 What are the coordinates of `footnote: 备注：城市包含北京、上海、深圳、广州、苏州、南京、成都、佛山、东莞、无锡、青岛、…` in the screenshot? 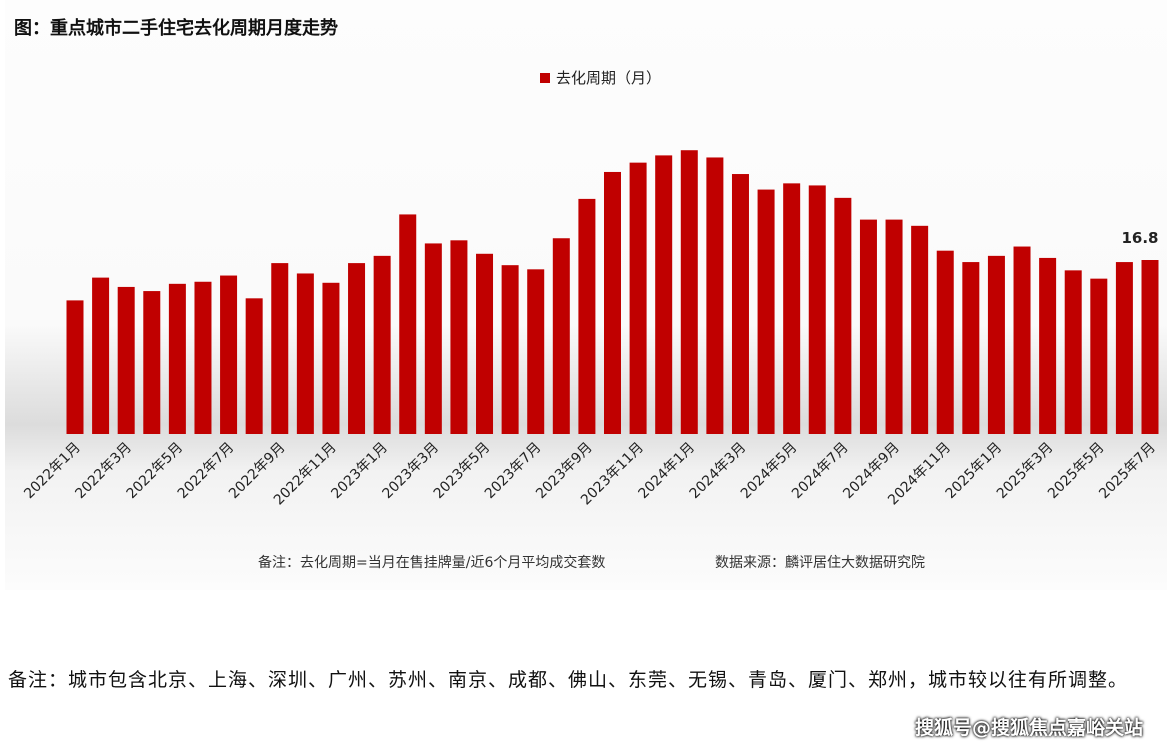 It's located at (568, 680).